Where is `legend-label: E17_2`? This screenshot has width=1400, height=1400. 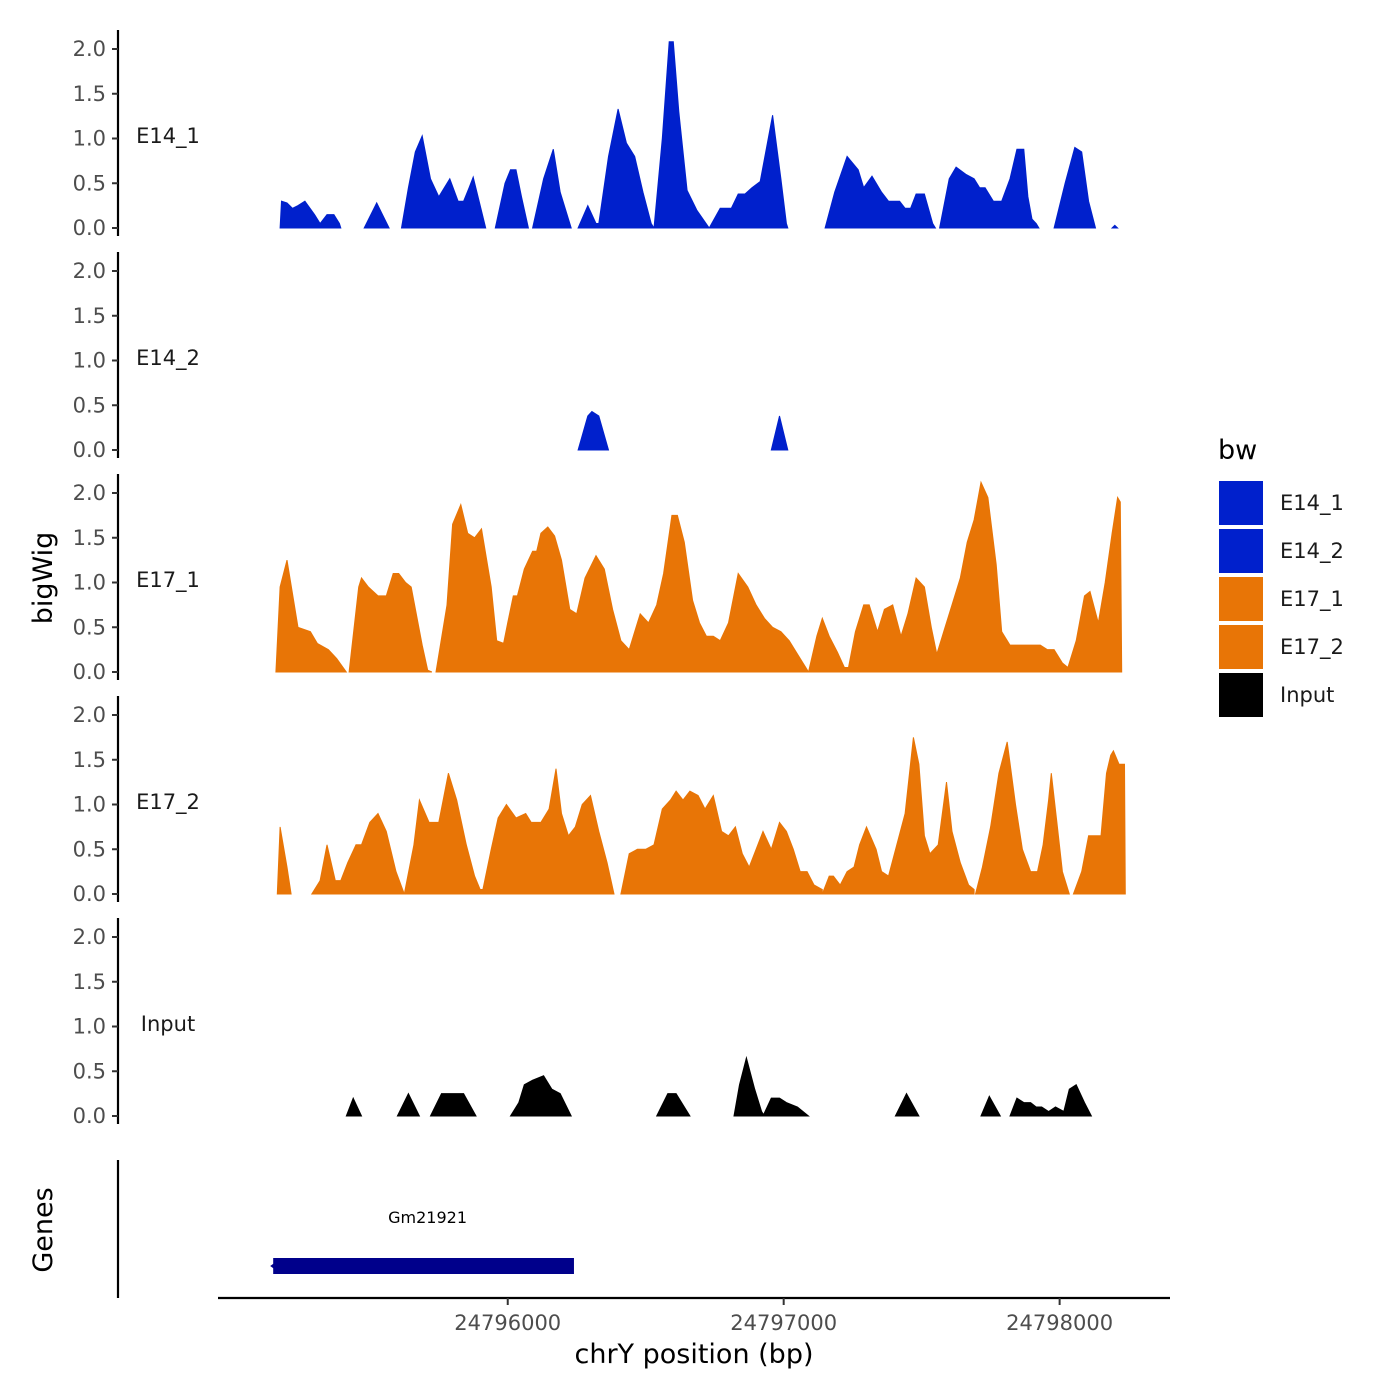 legend-label: E17_2 is located at coordinates (1312, 647).